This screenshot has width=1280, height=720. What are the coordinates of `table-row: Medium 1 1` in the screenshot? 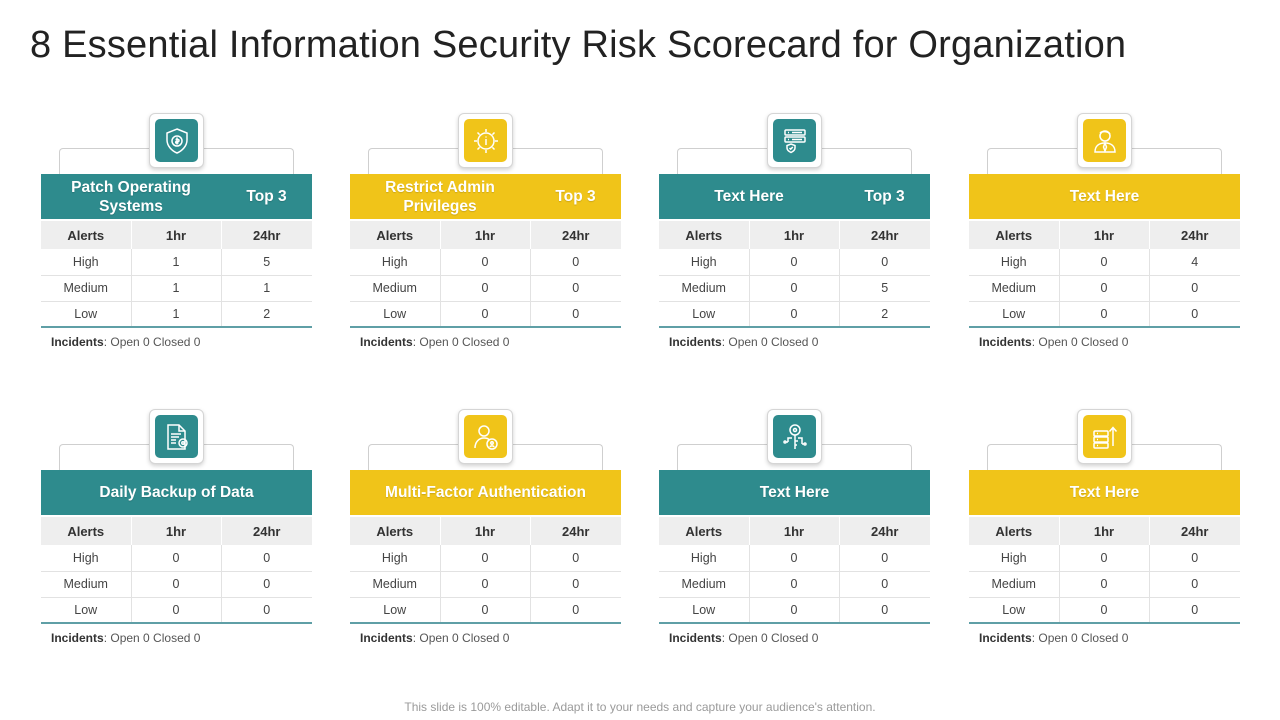 It's located at (176, 288).